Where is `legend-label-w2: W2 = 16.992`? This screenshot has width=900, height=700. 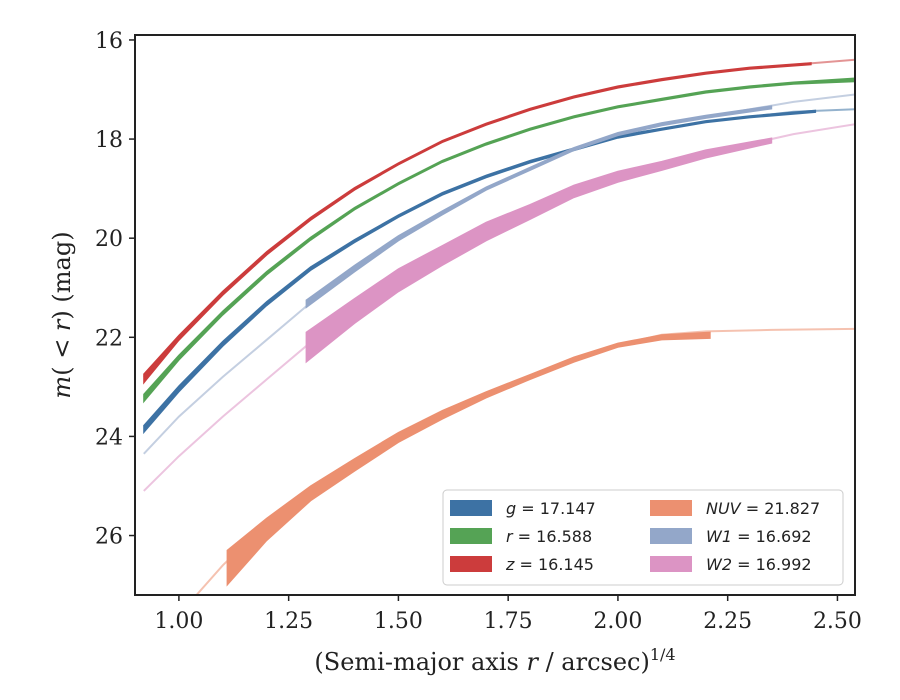
legend-label-w2: W2 = 16.992 is located at coordinates (759, 564).